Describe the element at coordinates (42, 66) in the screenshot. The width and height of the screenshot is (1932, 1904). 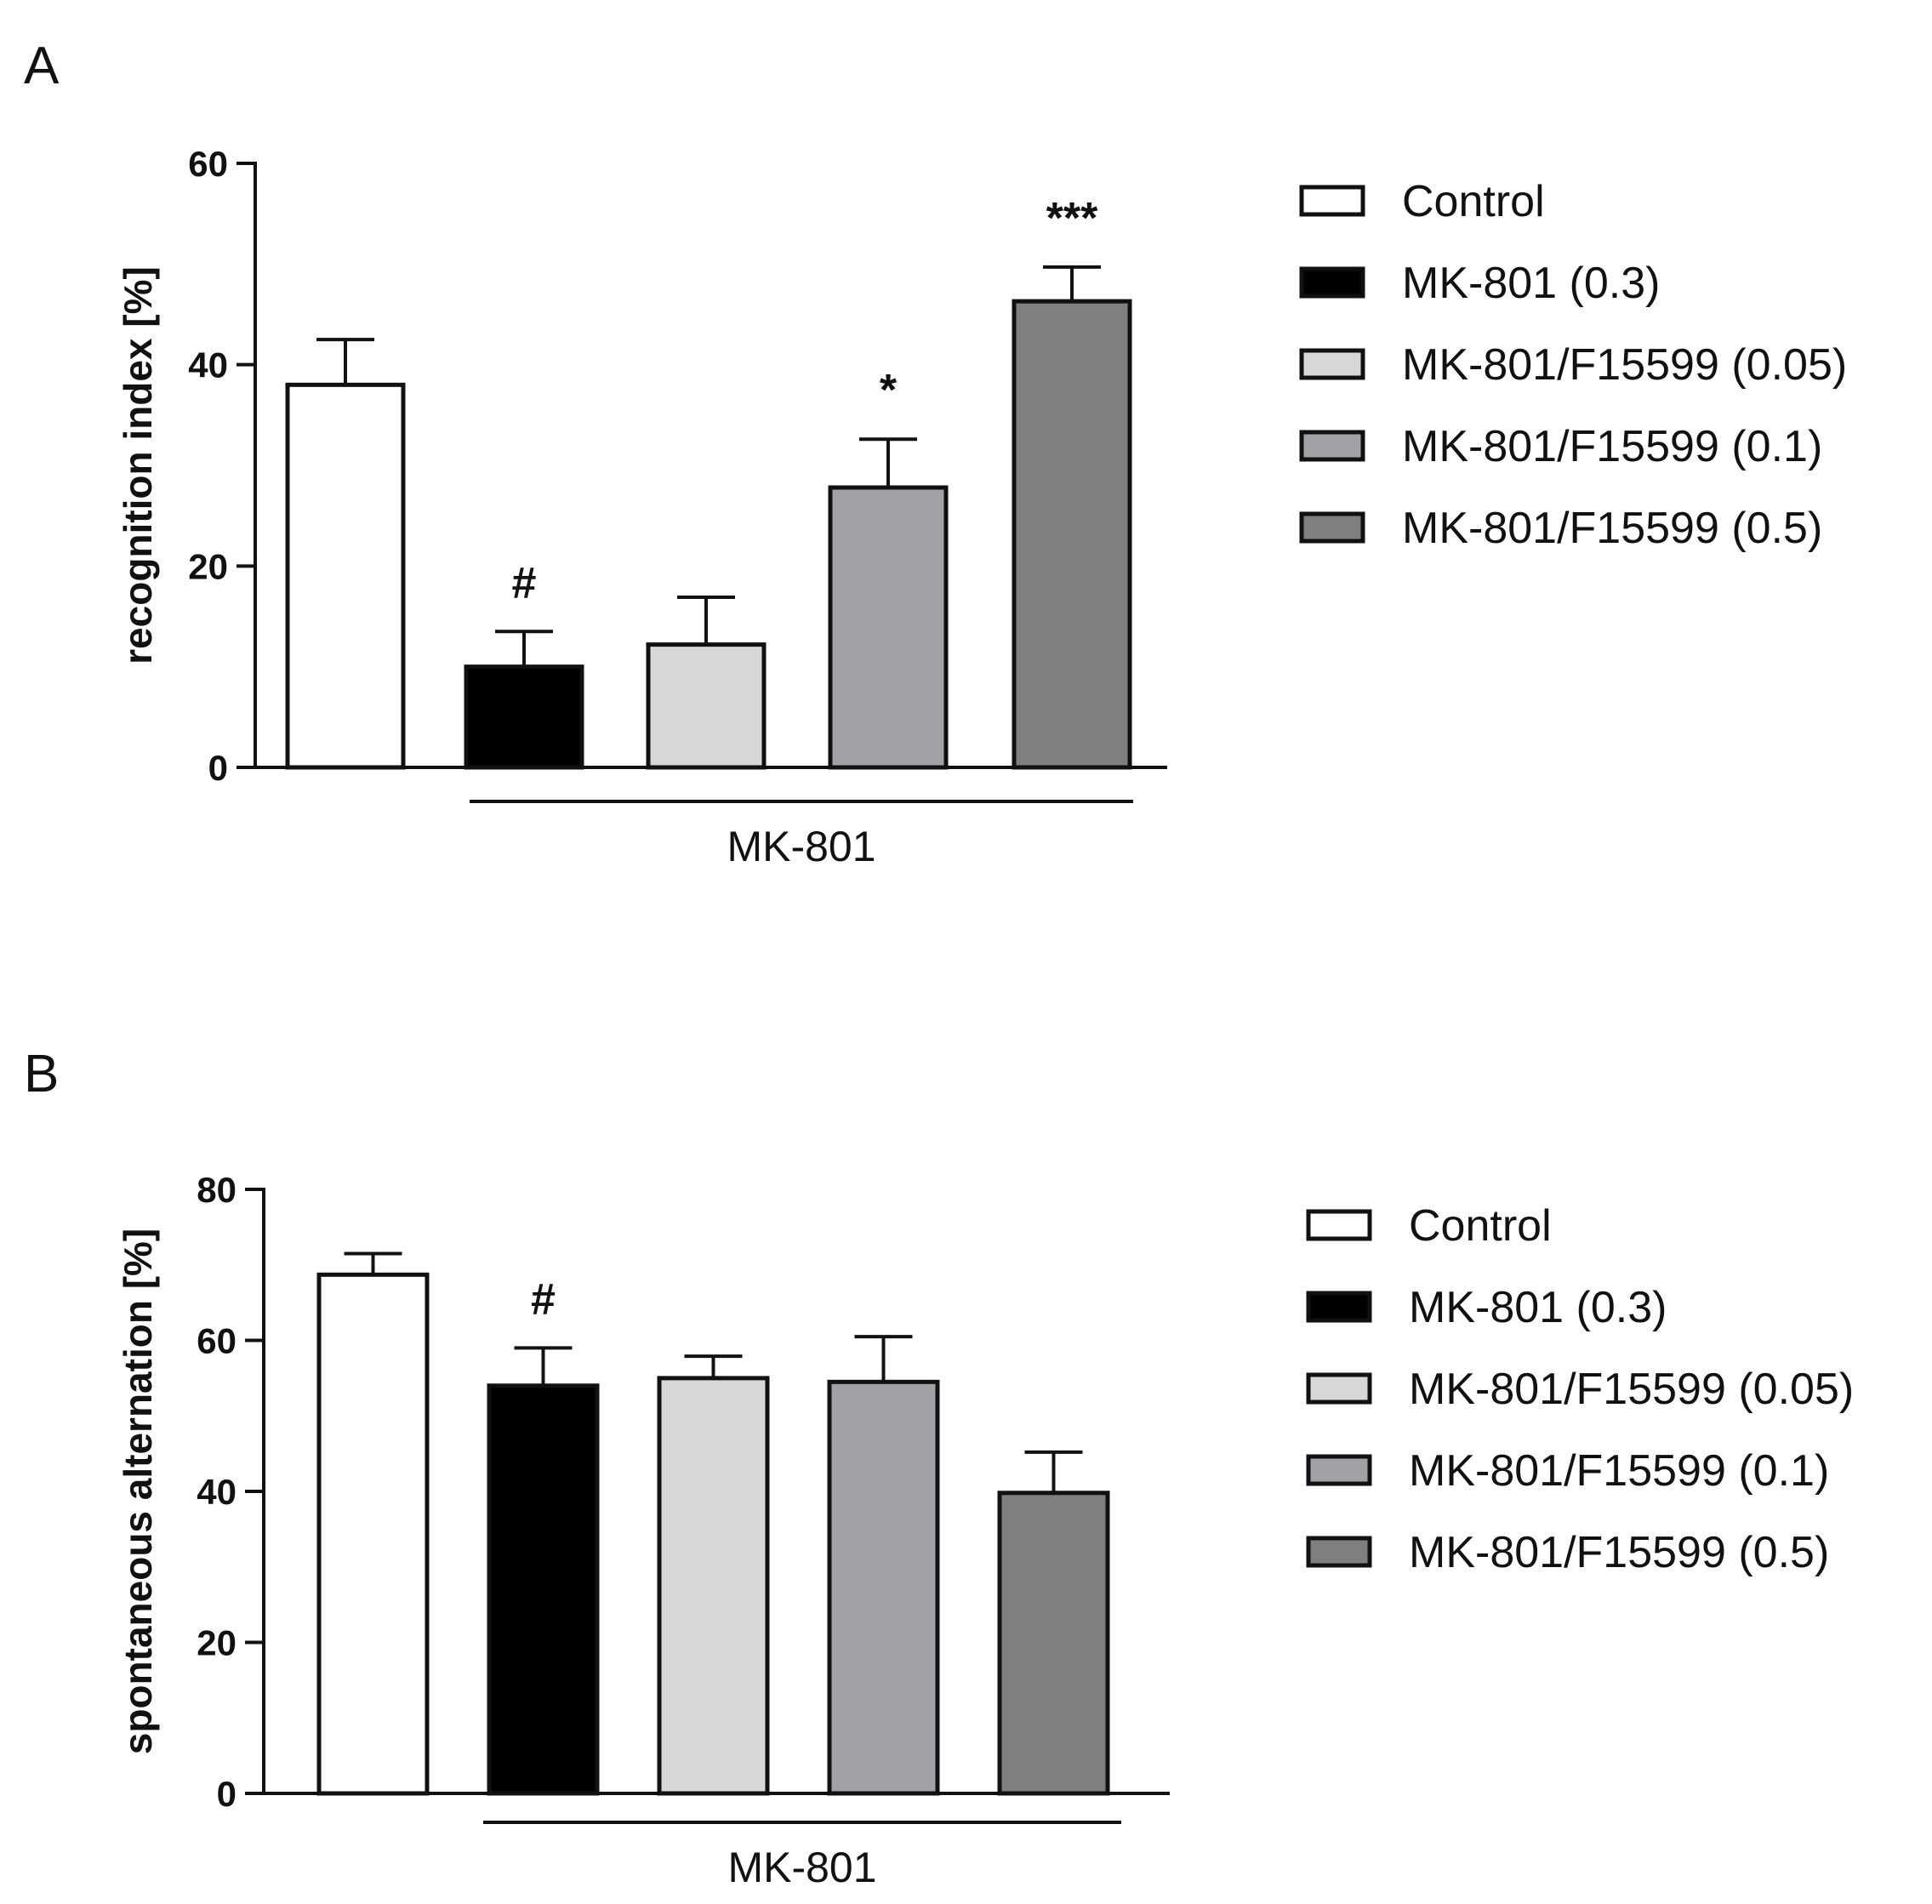
I see `panel-letter: A` at that location.